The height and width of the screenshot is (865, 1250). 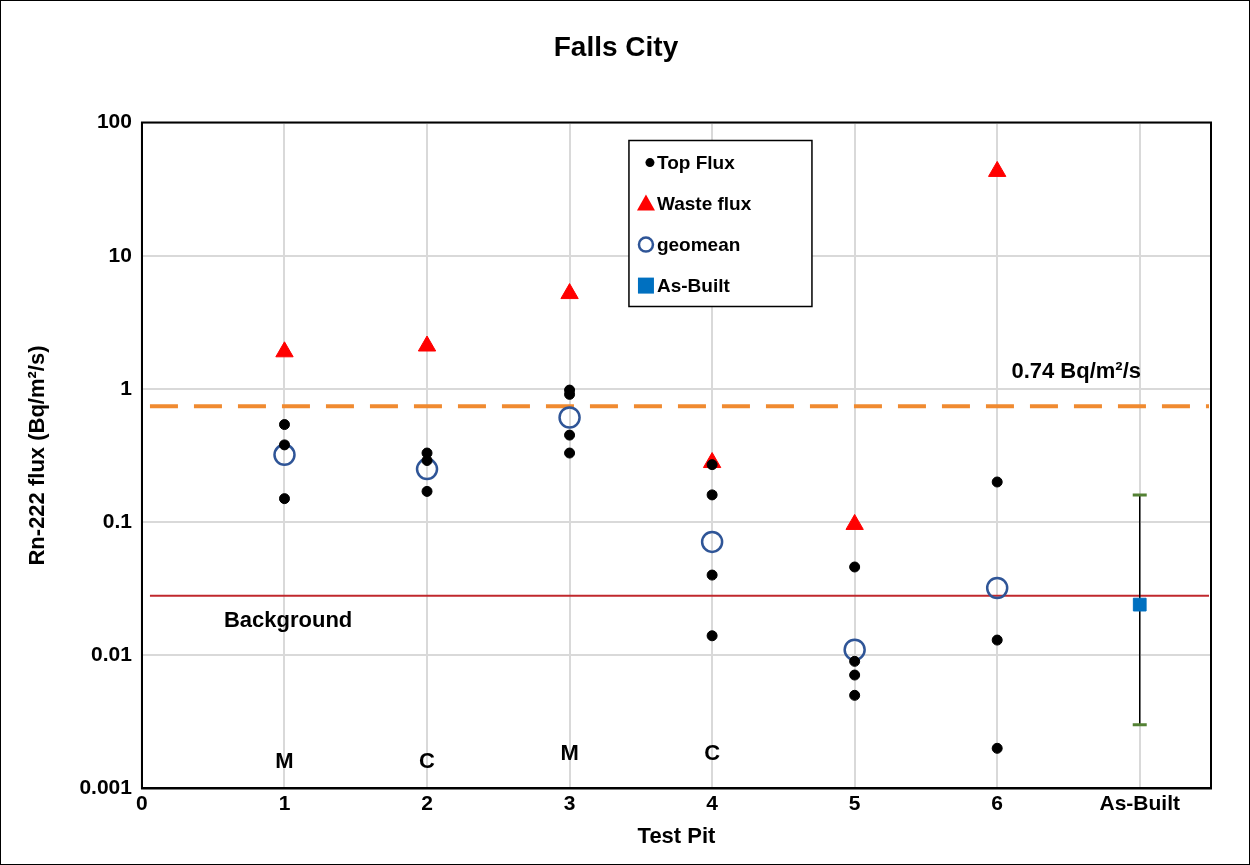 What do you see at coordinates (288, 619) in the screenshot?
I see `ref-line-label: Background` at bounding box center [288, 619].